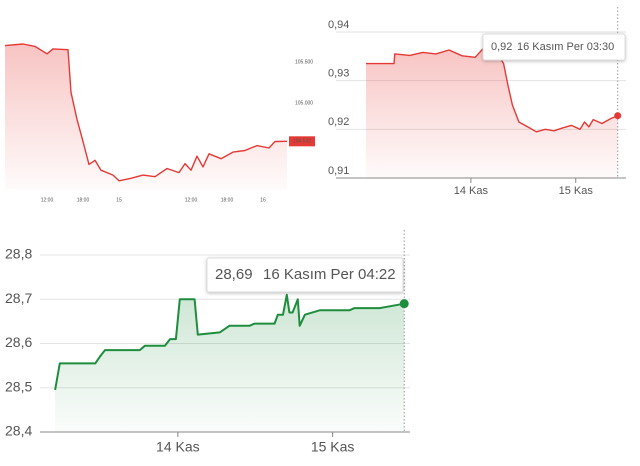 This screenshot has width=640, height=466. I want to click on tooltip-date: 16 Kasım Per 03:30, so click(565, 47).